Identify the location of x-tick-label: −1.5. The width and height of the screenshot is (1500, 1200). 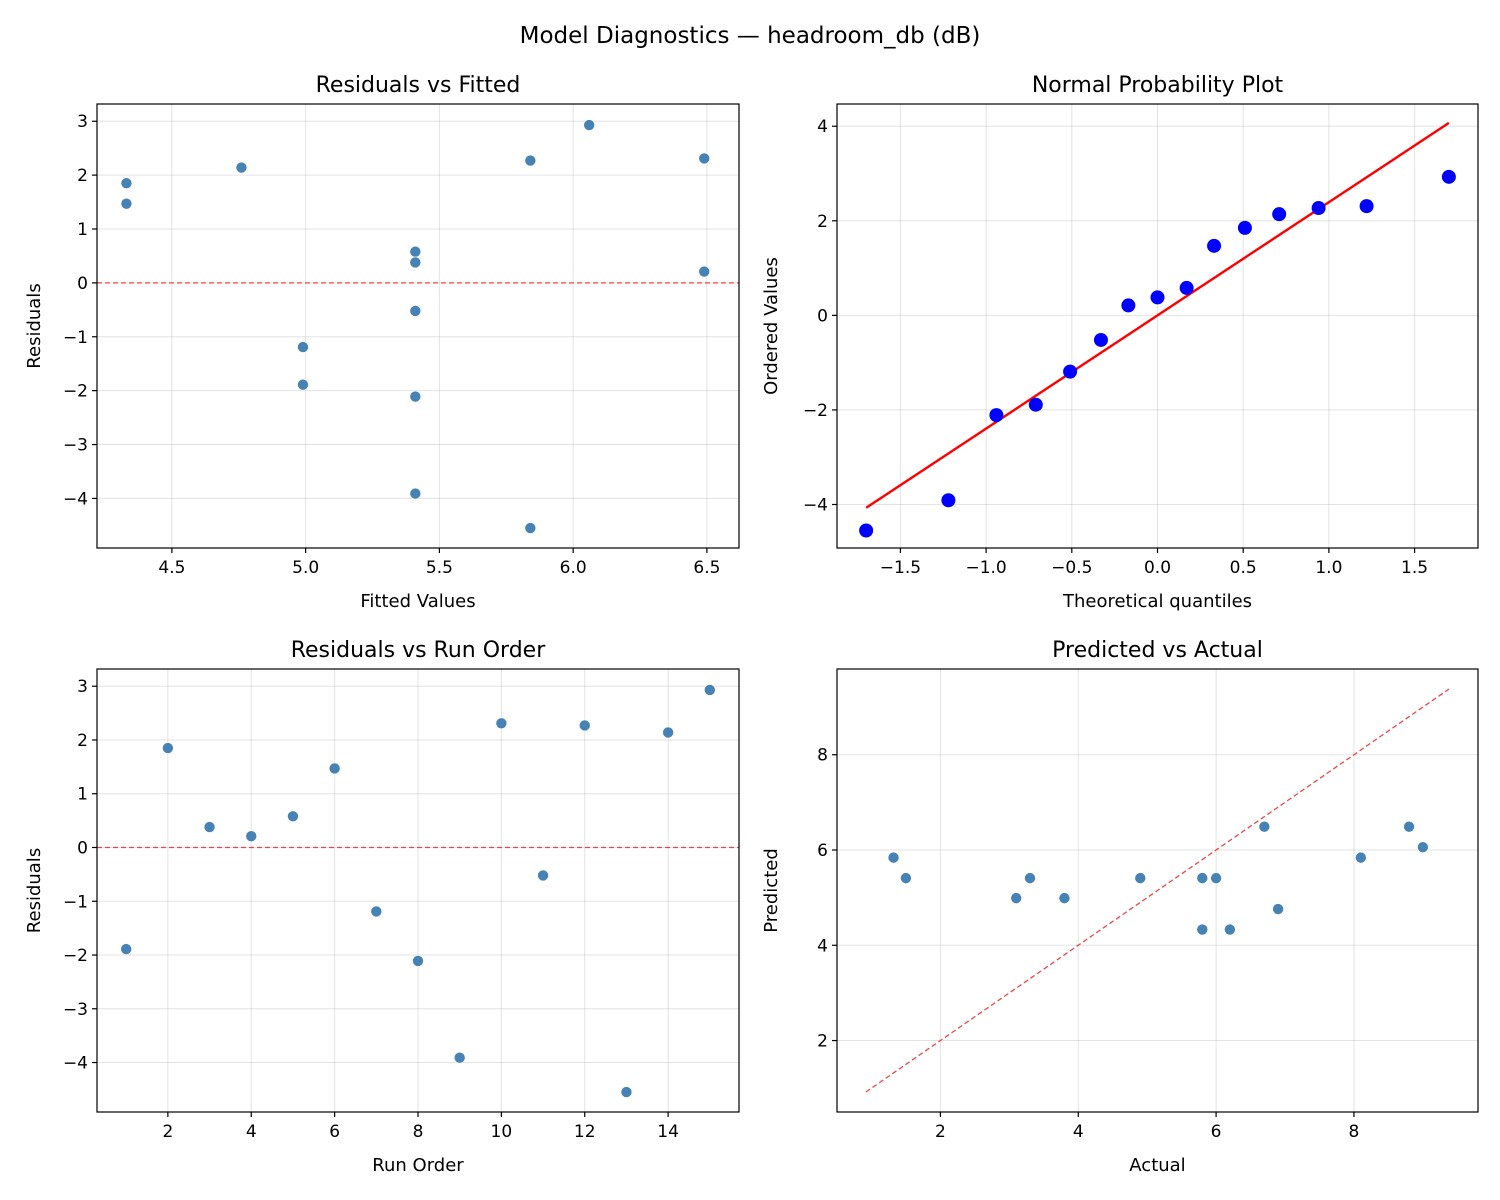
(900, 568).